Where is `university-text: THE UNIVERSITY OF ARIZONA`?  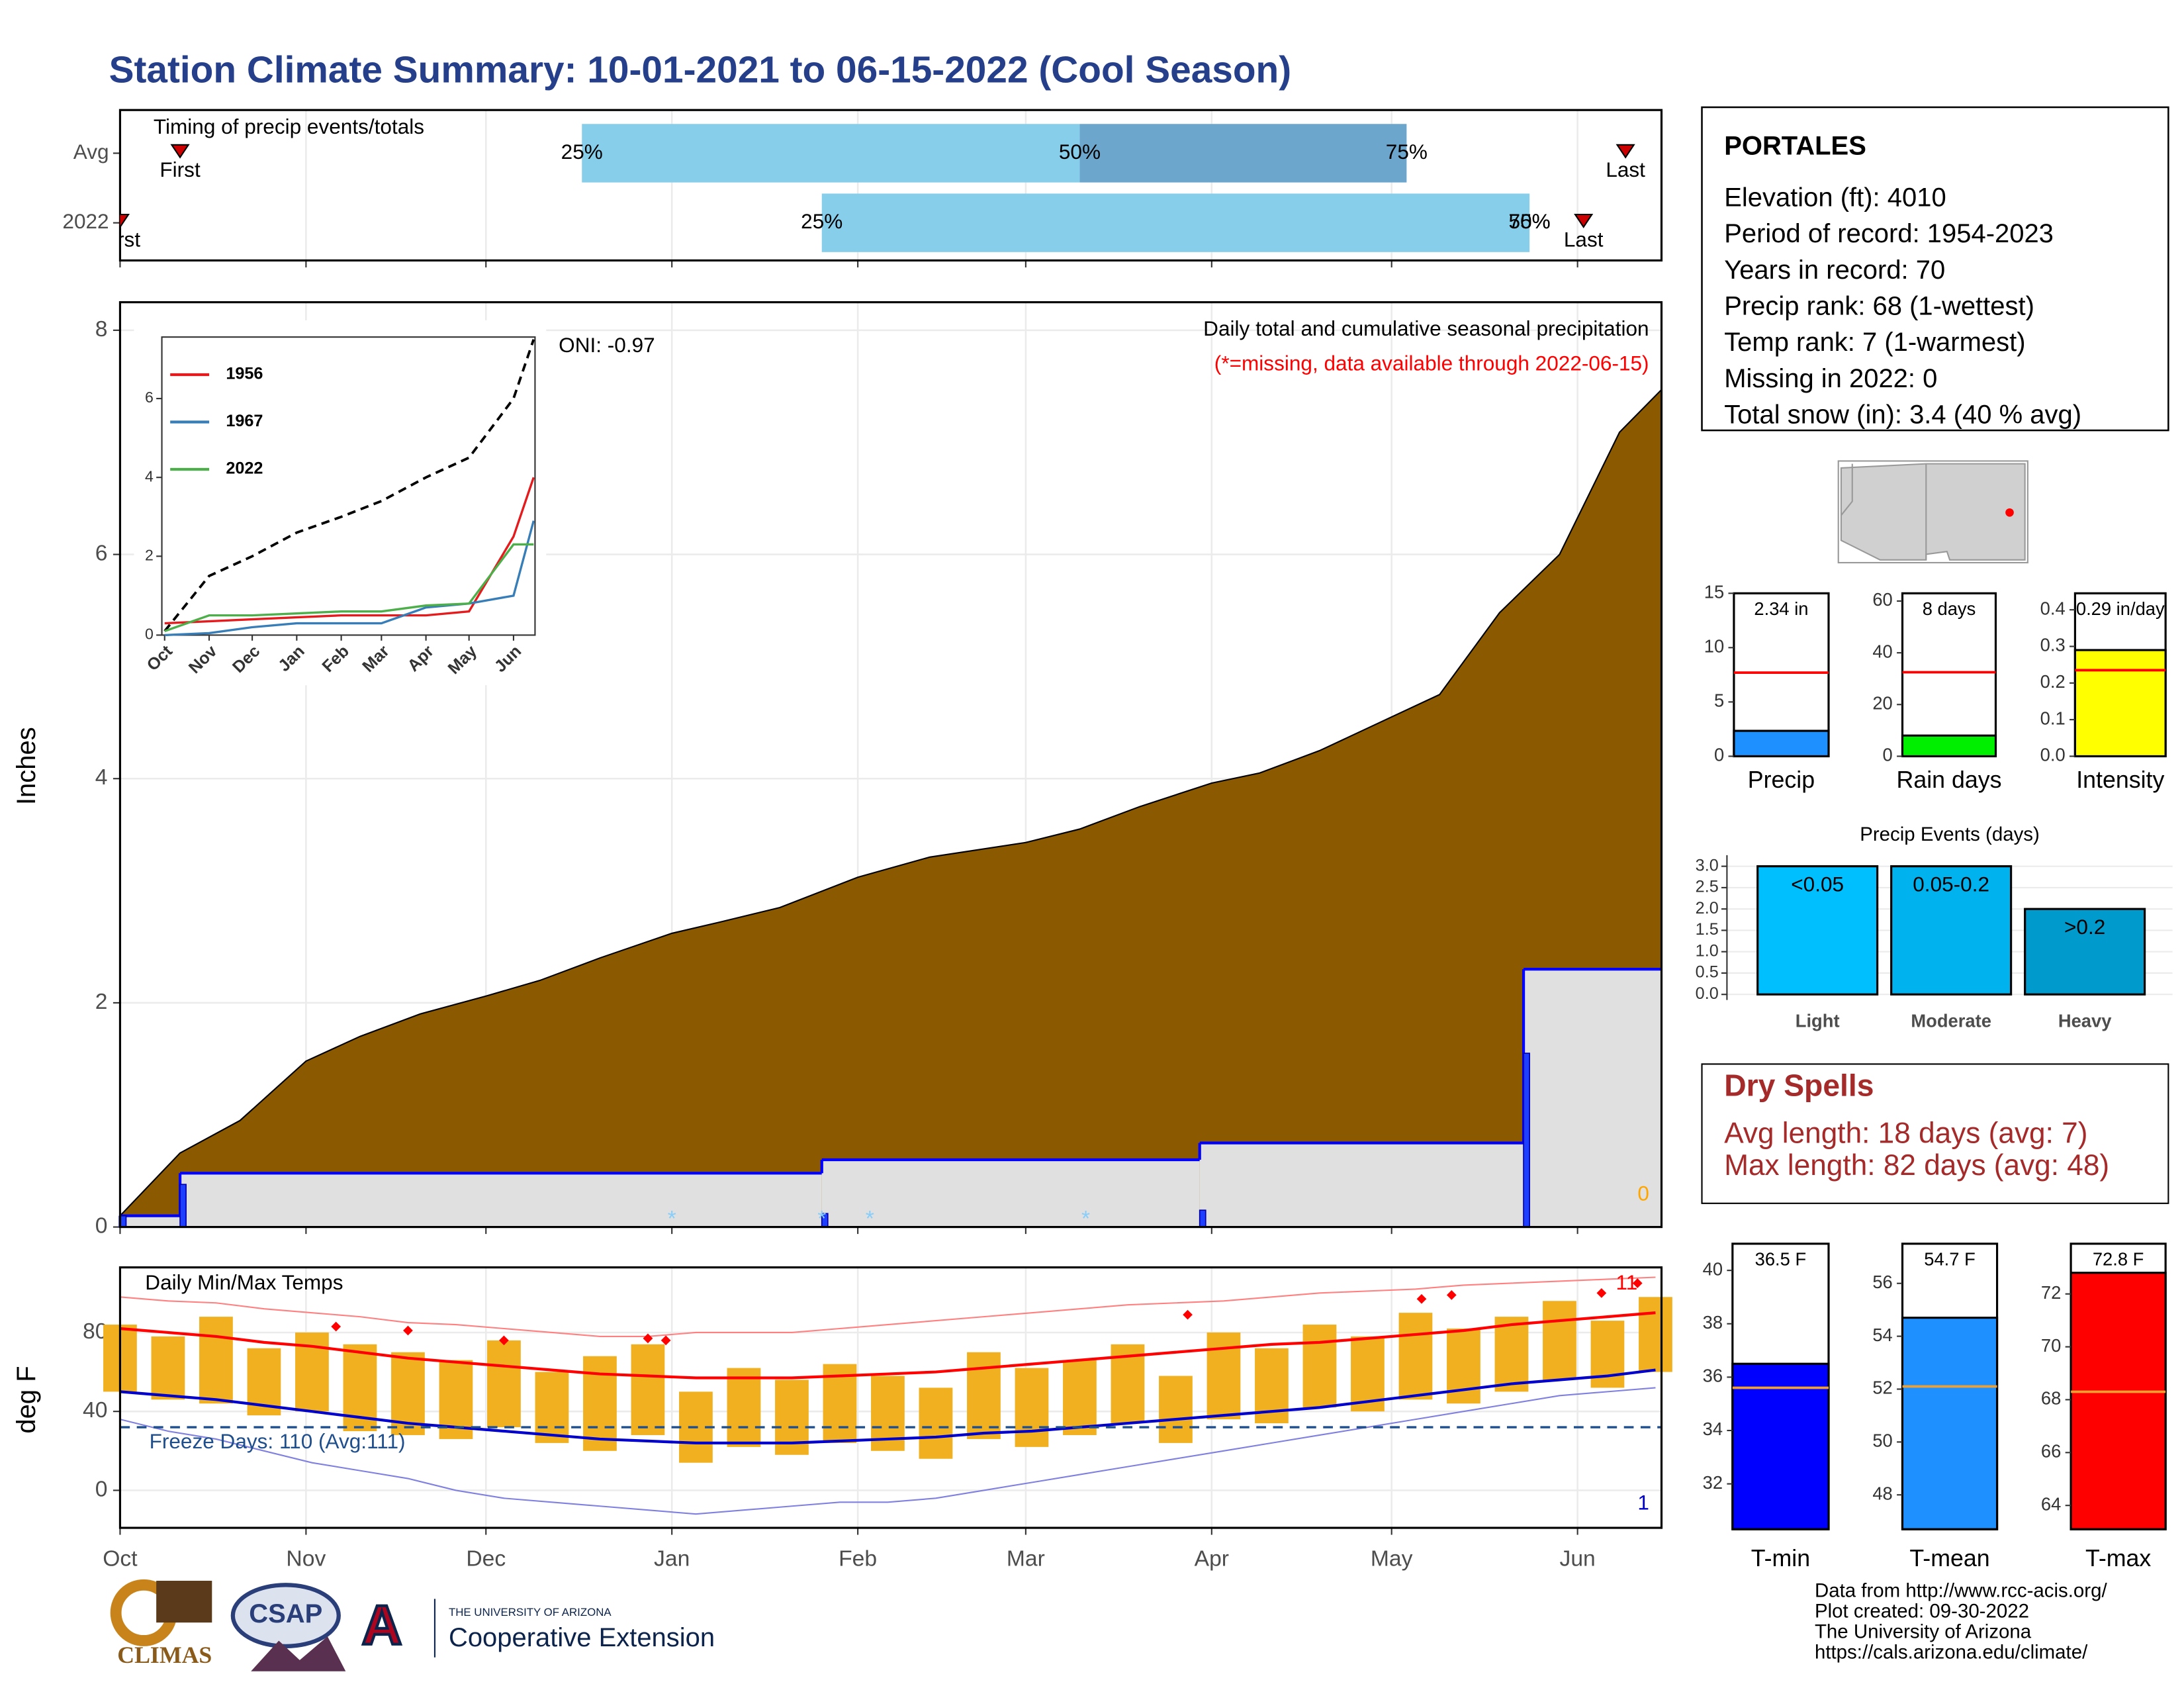
university-text: THE UNIVERSITY OF ARIZONA is located at coordinates (530, 1612).